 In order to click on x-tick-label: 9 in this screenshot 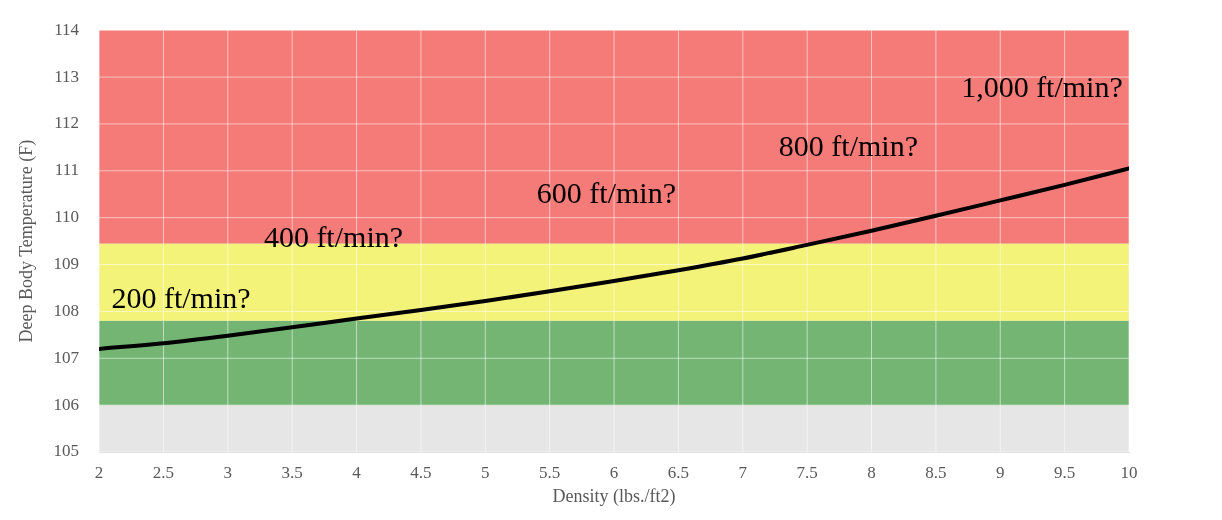, I will do `click(1000, 472)`.